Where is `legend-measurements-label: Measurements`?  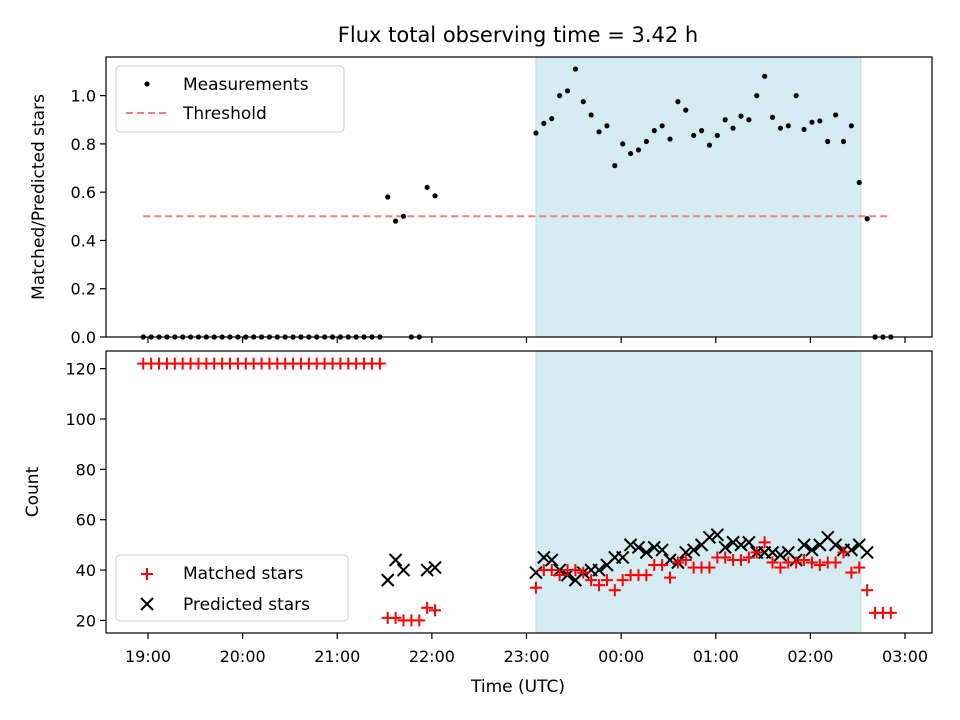
legend-measurements-label: Measurements is located at coordinates (246, 85).